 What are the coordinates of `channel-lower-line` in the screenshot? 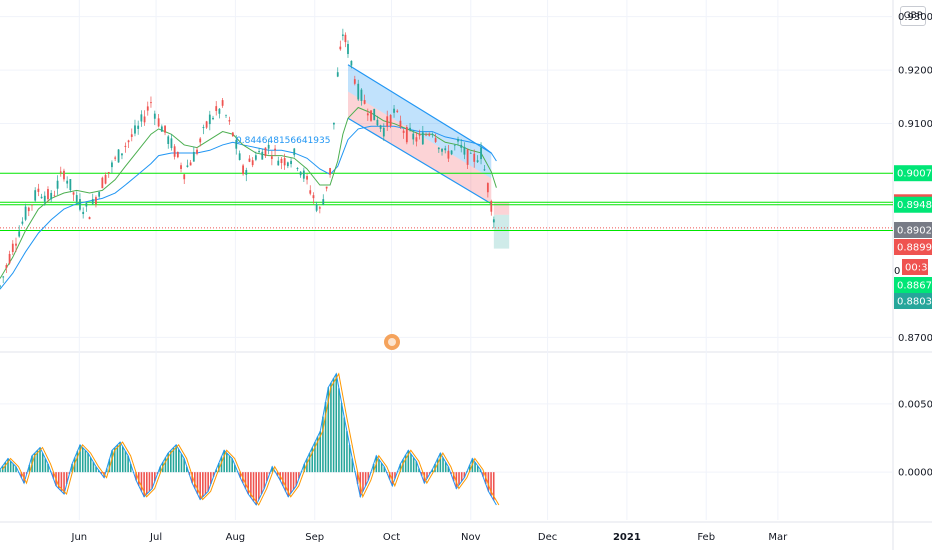 It's located at (419, 161).